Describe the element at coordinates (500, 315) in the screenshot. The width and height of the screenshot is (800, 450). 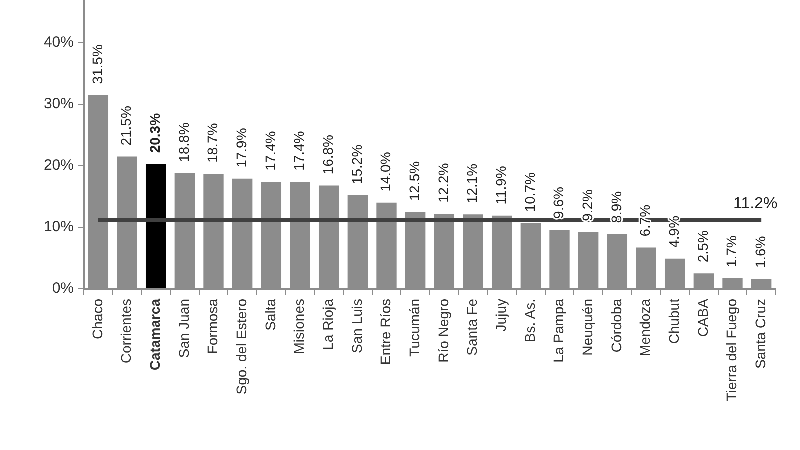
I see `x-tick-label: Jujuy` at that location.